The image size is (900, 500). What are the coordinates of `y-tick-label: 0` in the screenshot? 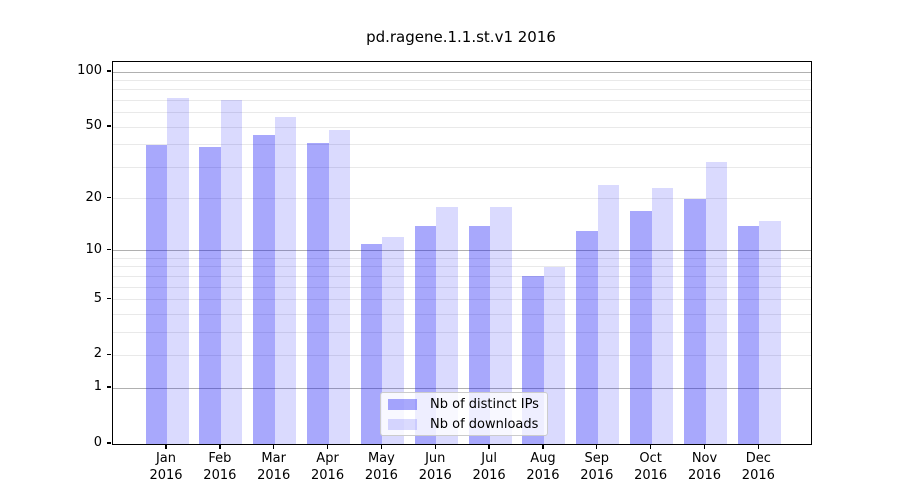 It's located at (97, 442).